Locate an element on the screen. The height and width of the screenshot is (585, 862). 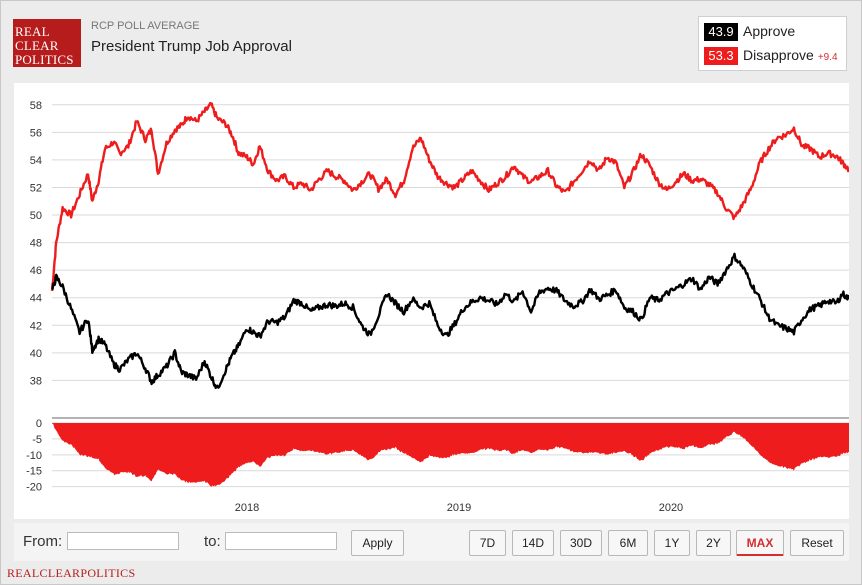
y-tick-label: 42 is located at coordinates (36, 326).